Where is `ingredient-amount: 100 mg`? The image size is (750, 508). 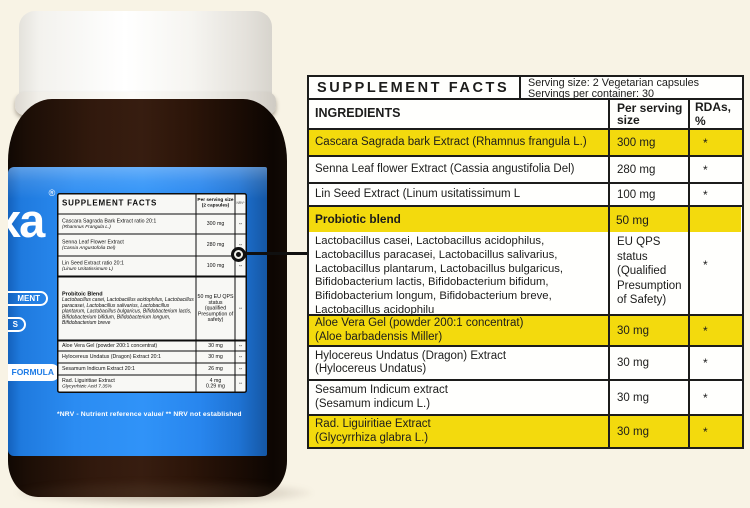
ingredient-amount: 100 mg is located at coordinates (648, 194).